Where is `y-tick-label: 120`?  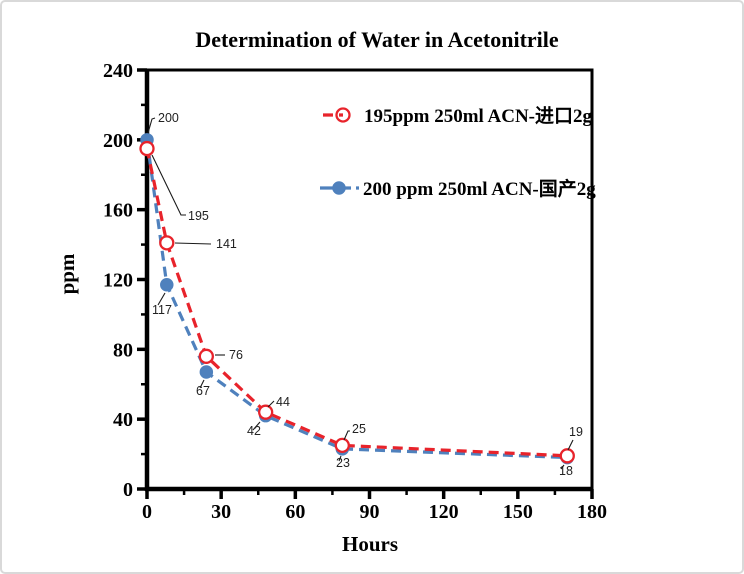 y-tick-label: 120 is located at coordinates (118, 281).